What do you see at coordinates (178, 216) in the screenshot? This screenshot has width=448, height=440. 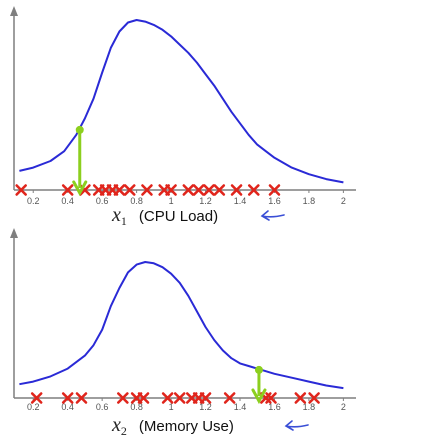 I see `x-axis-label-text: (CPU Load)` at bounding box center [178, 216].